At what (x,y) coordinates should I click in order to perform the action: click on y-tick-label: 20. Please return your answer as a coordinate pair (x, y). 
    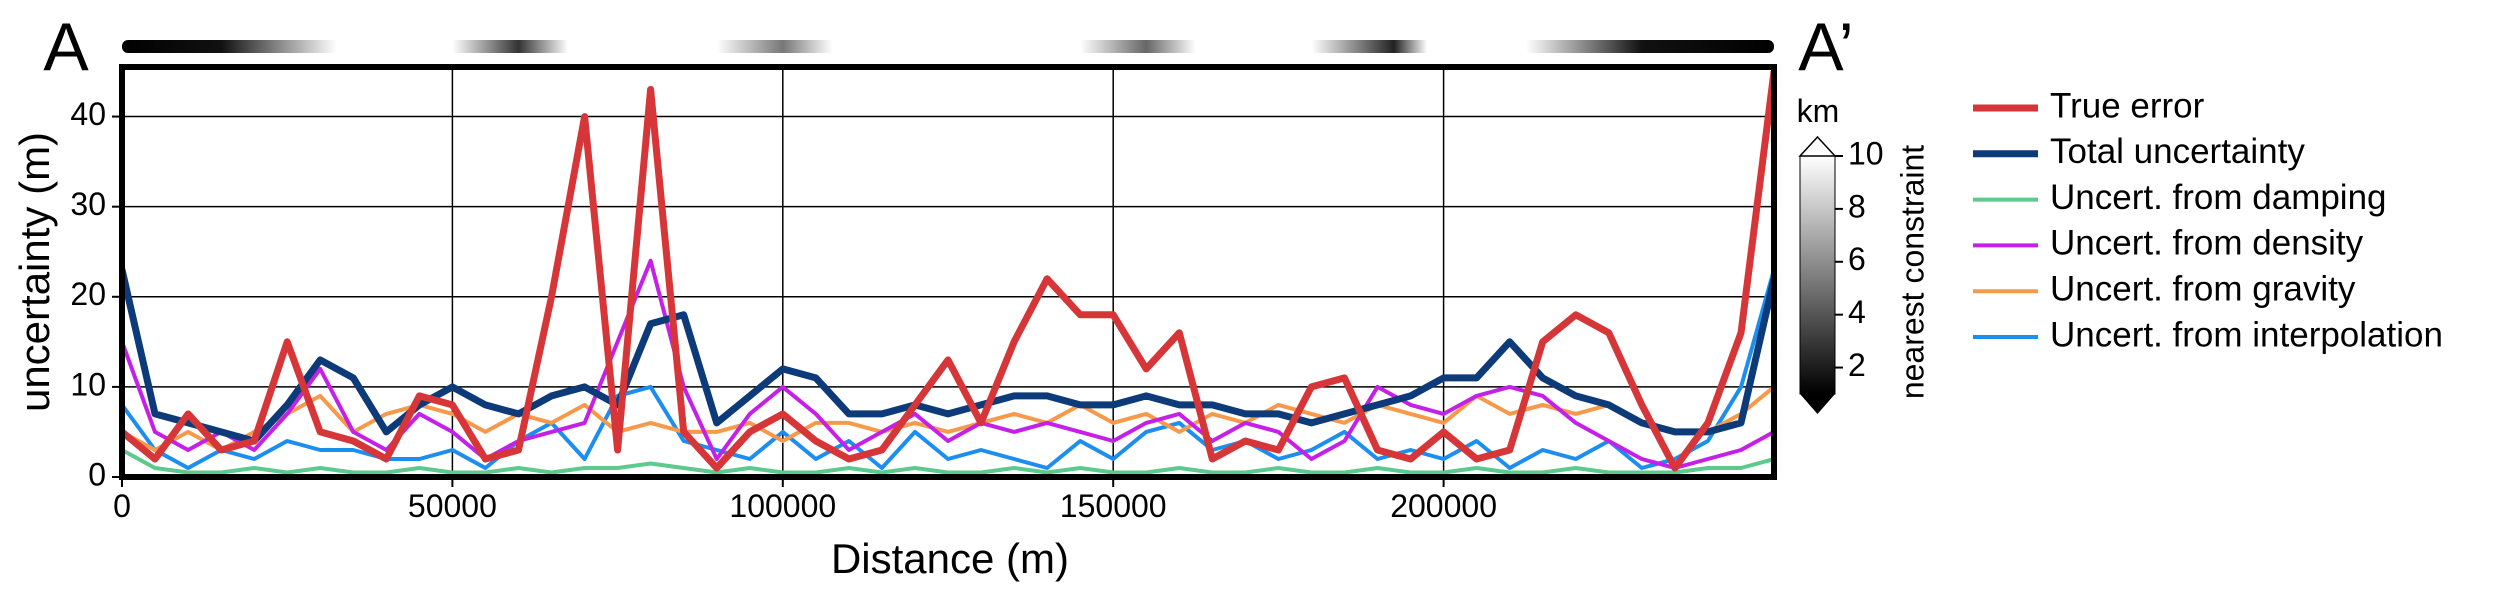
    Looking at the image, I should click on (88, 294).